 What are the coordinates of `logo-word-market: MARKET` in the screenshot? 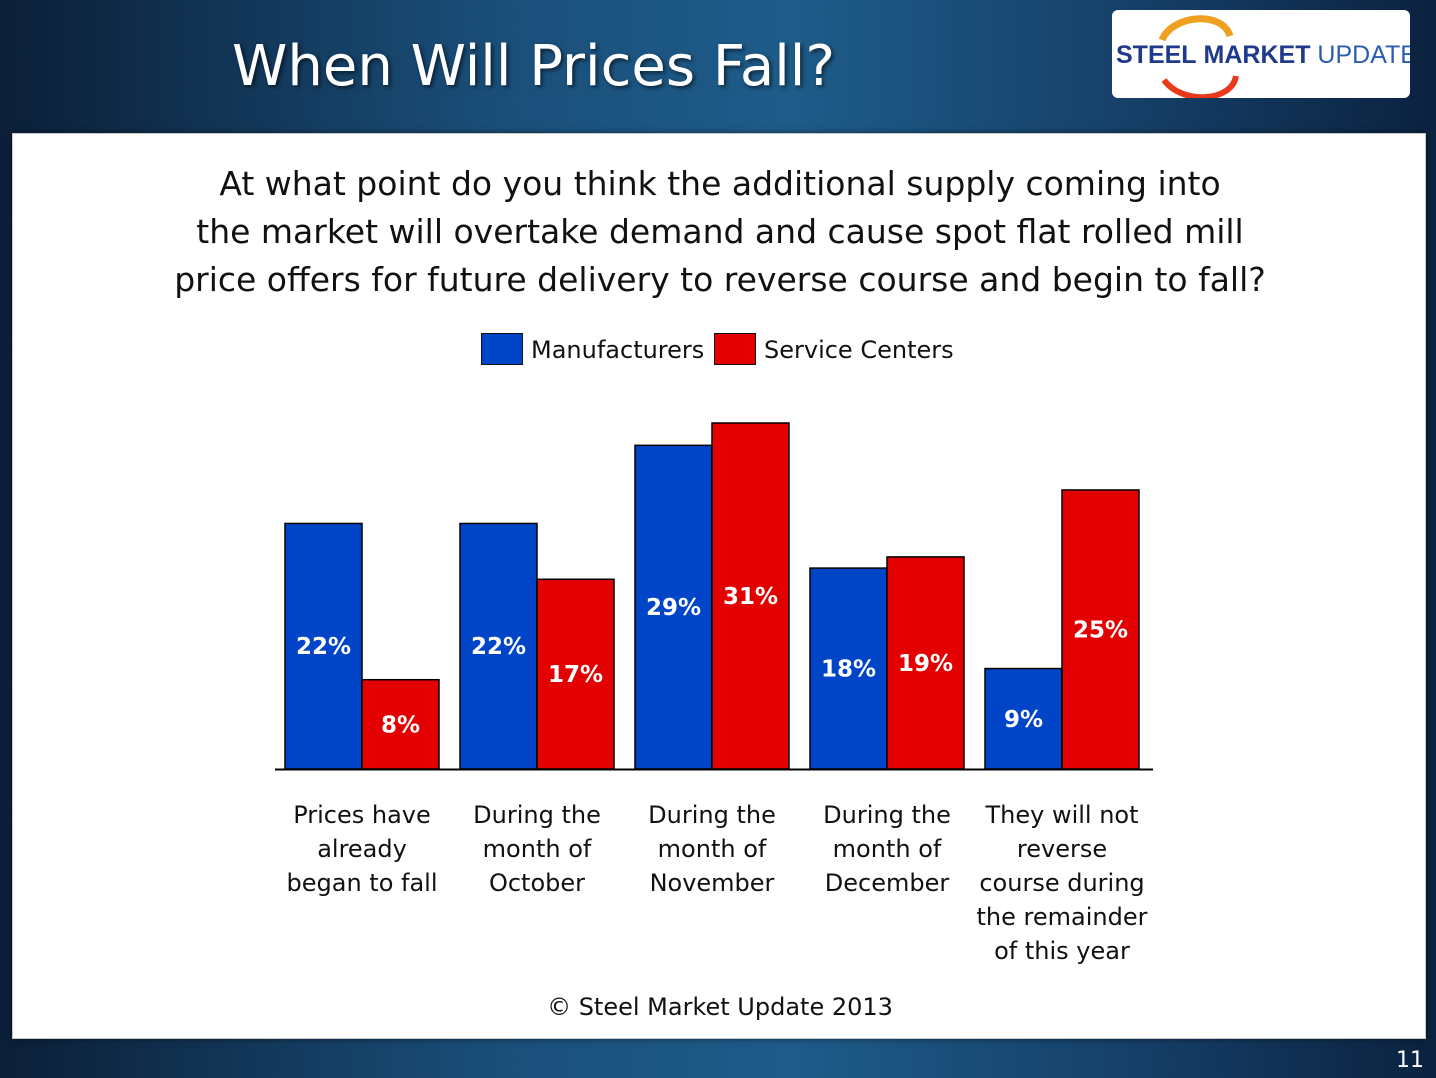 It's located at (1257, 55).